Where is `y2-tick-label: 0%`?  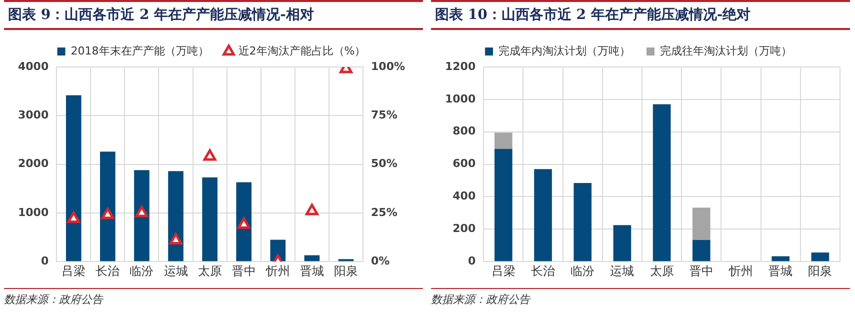
y2-tick-label: 0% is located at coordinates (380, 261).